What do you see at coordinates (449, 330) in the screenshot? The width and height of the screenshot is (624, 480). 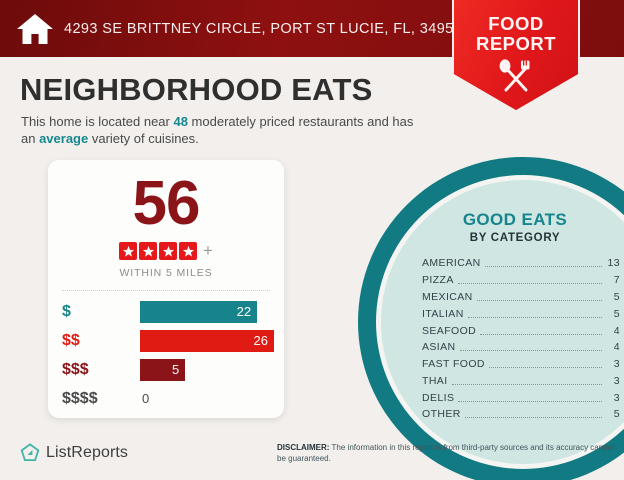 I see `category-name: SEAFOOD` at bounding box center [449, 330].